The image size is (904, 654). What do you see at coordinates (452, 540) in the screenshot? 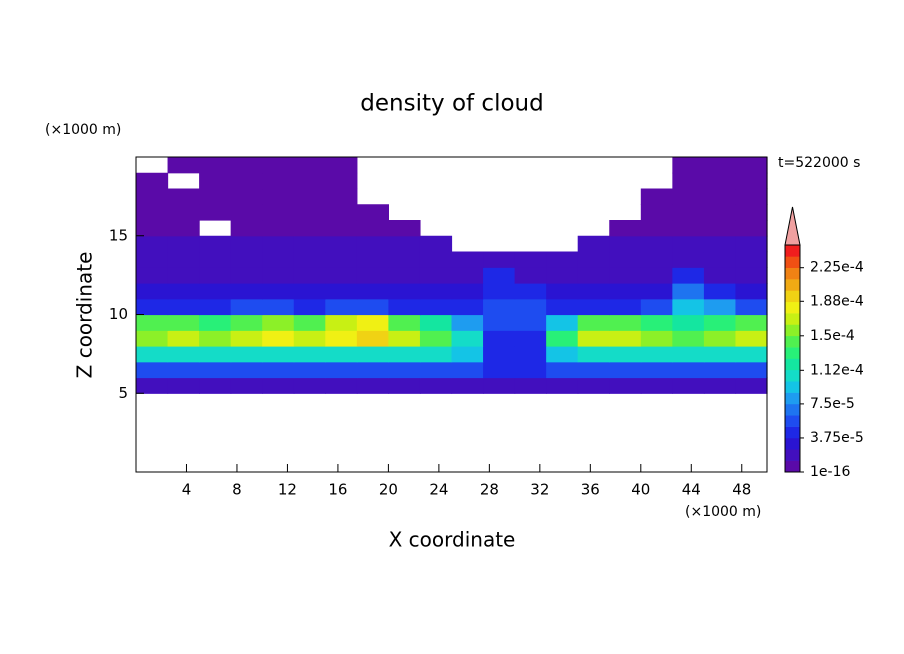
I see `x-axis-label: X coordinate` at bounding box center [452, 540].